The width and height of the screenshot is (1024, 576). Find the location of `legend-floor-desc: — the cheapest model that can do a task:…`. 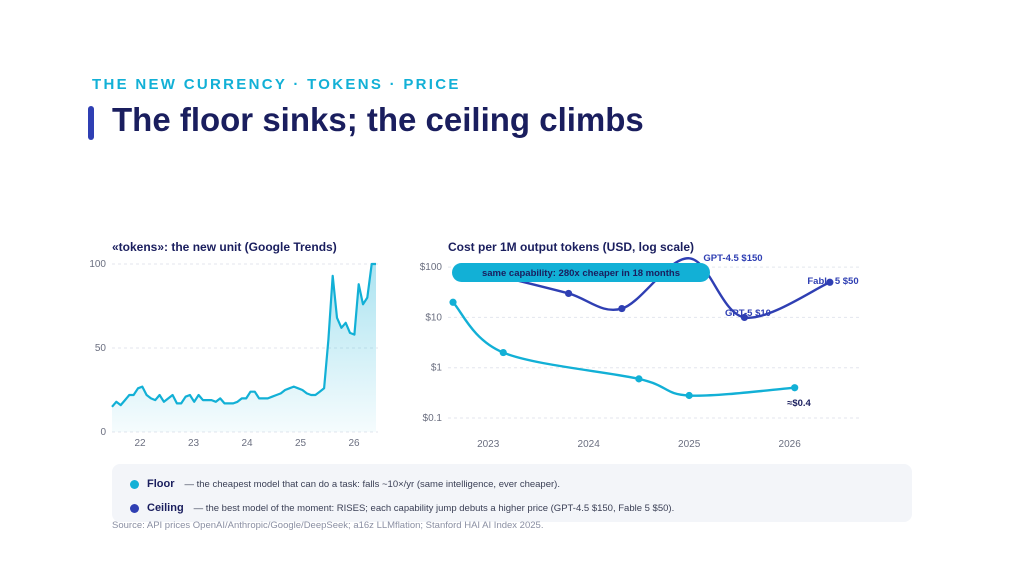

legend-floor-desc: — the cheapest model that can do a task:… is located at coordinates (372, 484).